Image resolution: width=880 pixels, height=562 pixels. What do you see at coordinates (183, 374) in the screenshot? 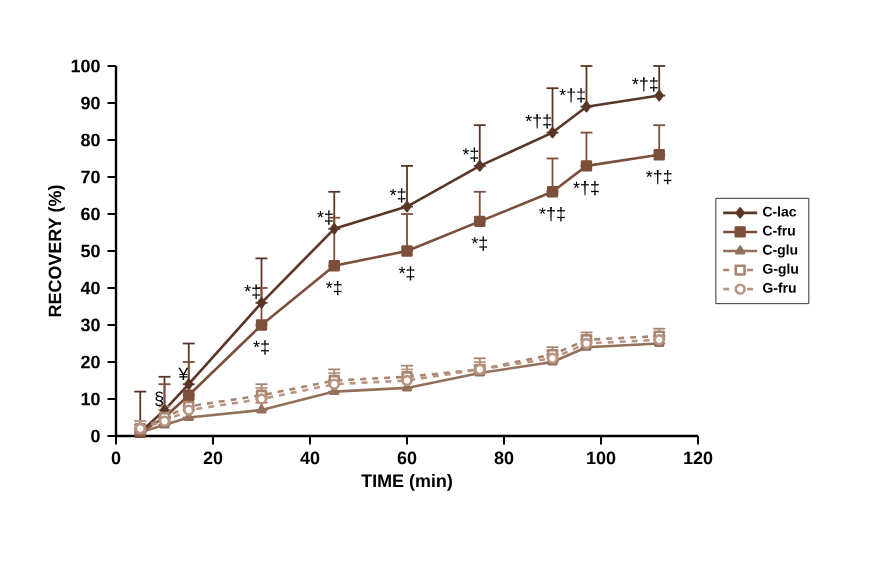
I see `annotation: ¥` at bounding box center [183, 374].